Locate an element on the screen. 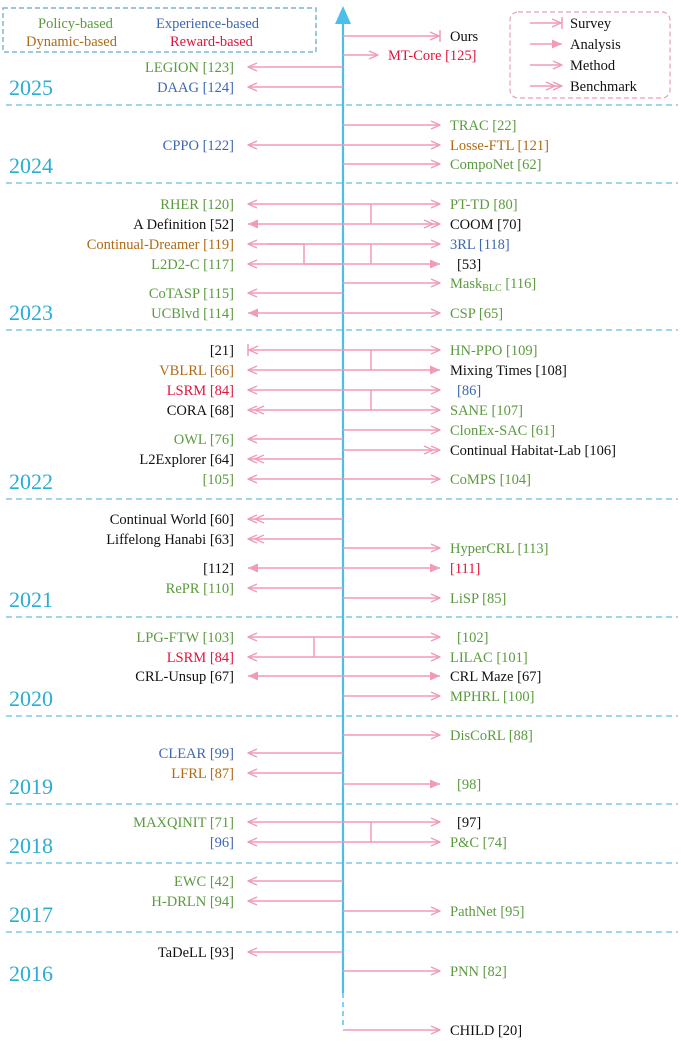  entry-name: LILAC is located at coordinates (471, 658).